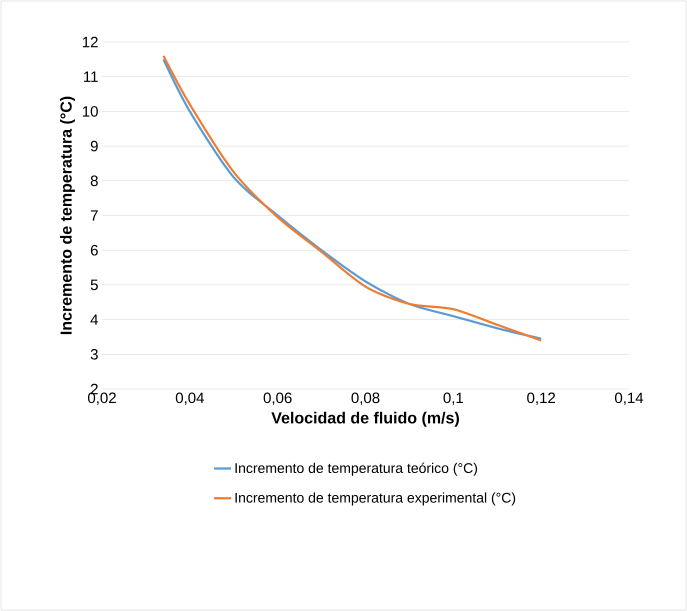 The image size is (687, 611). What do you see at coordinates (278, 398) in the screenshot?
I see `x-tick-label: 0,06` at bounding box center [278, 398].